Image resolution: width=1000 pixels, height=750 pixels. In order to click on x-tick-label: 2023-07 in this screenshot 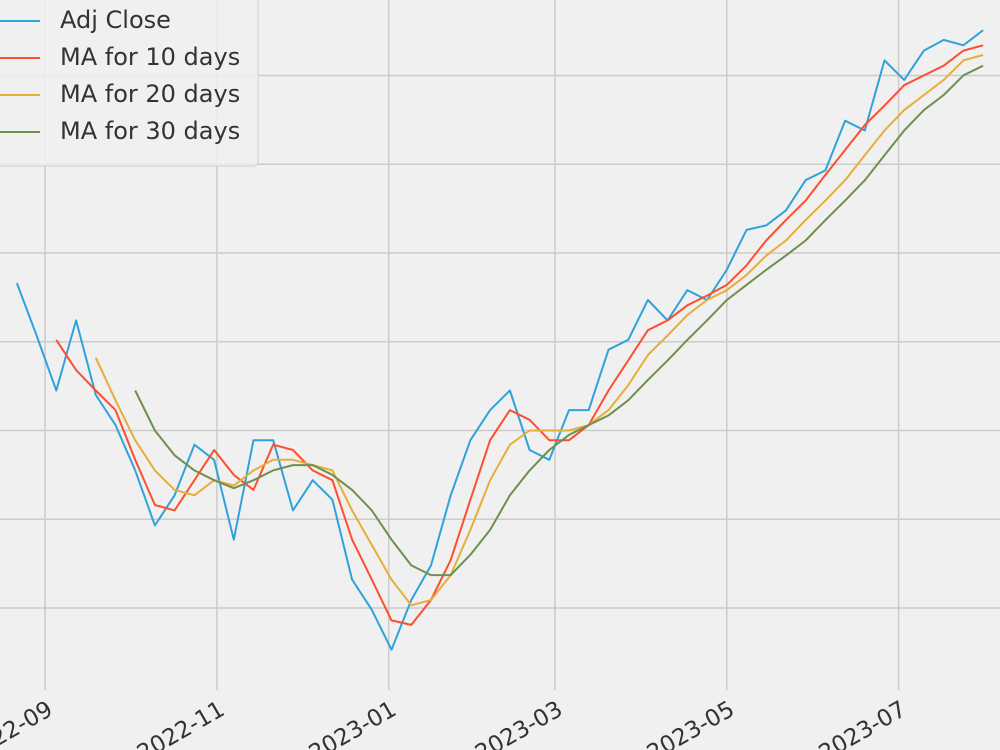, I will do `click(863, 723)`.